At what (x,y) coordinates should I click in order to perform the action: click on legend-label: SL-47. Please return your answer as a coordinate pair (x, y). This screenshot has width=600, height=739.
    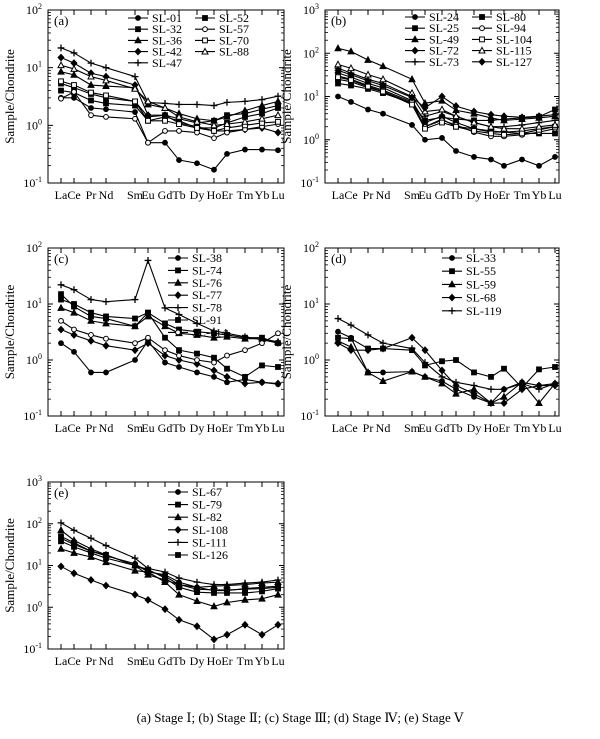
    Looking at the image, I should click on (167, 63).